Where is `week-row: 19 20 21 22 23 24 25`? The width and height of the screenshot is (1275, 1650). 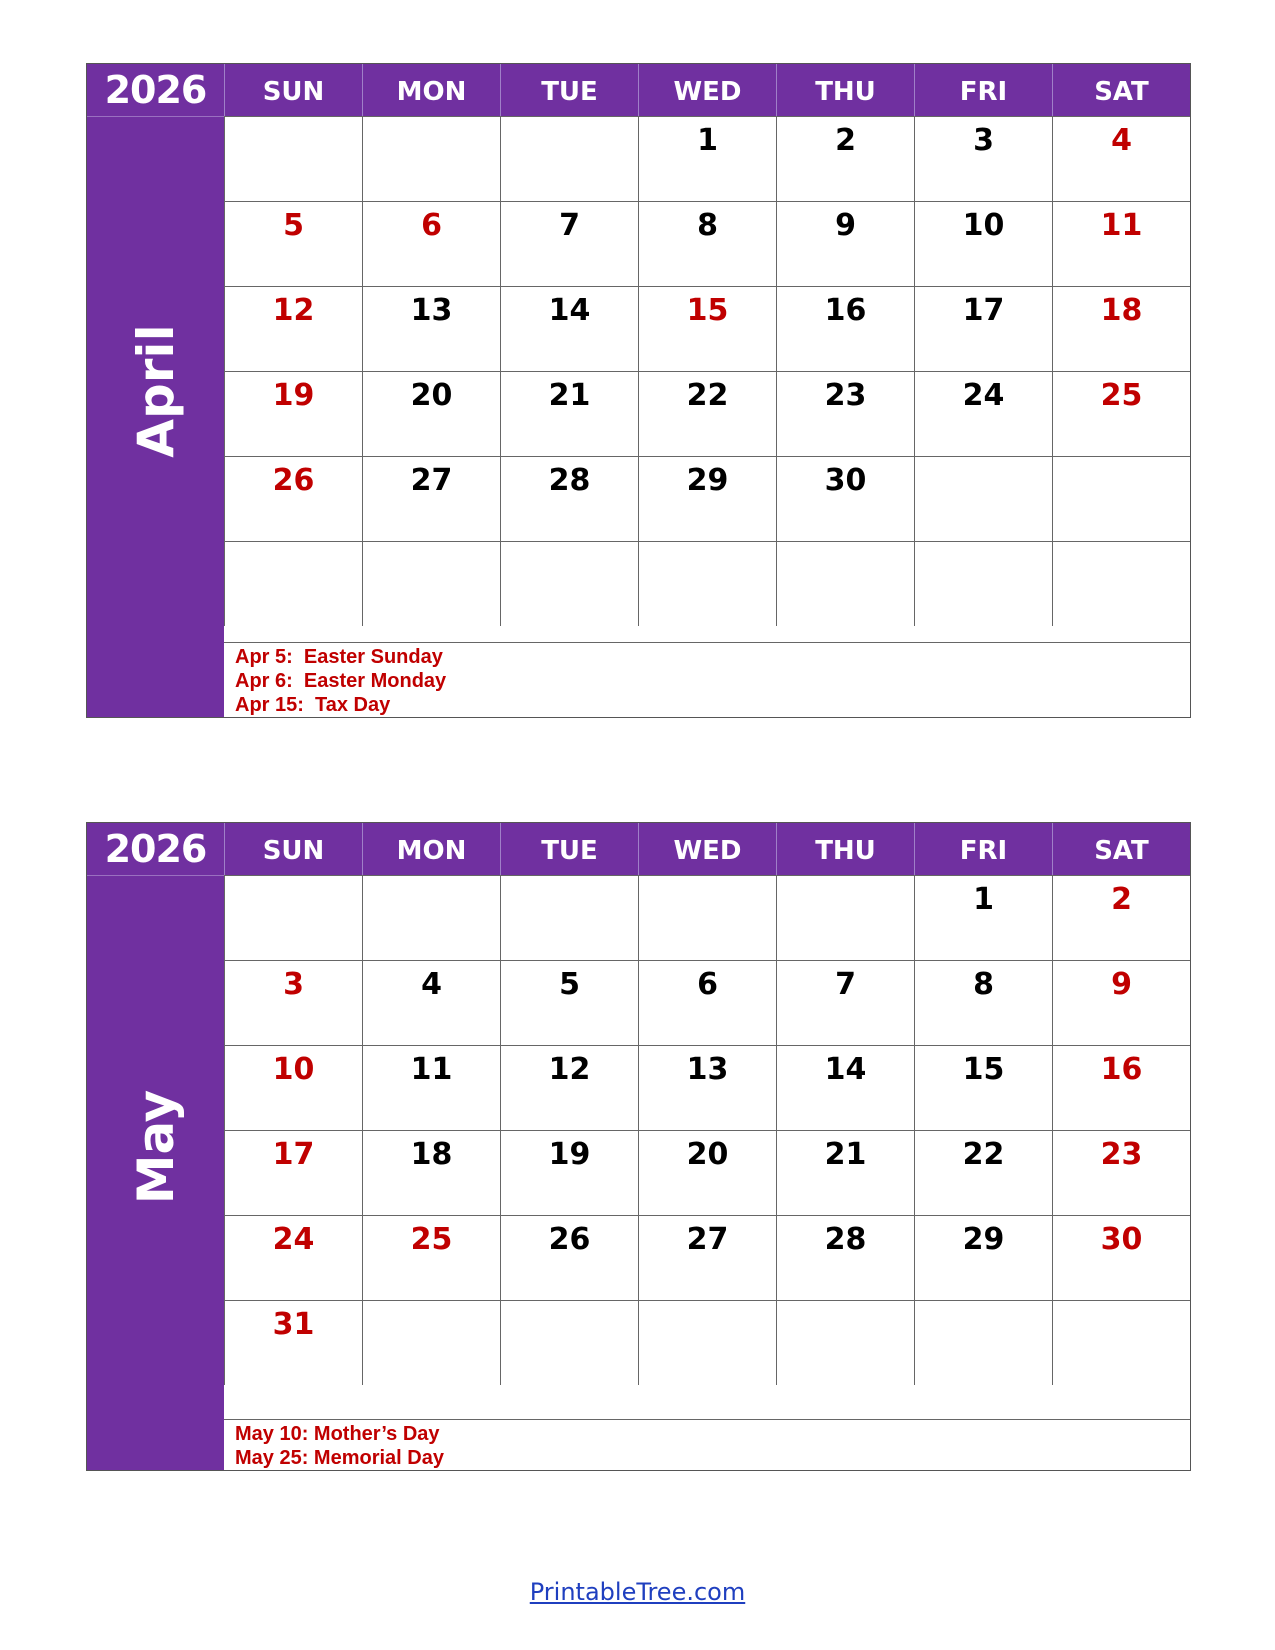 week-row: 19 20 21 22 23 24 25 is located at coordinates (707, 413).